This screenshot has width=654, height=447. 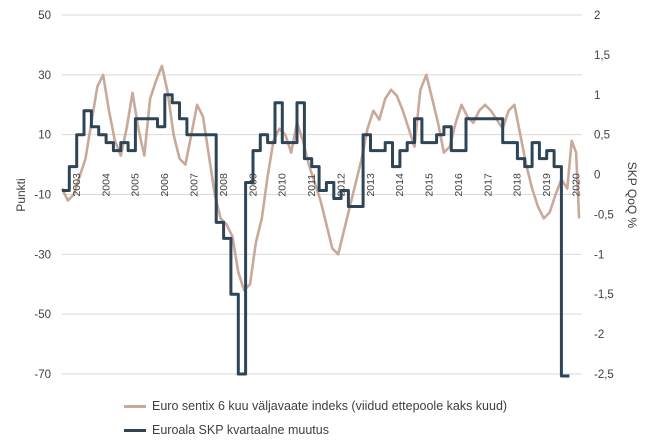 What do you see at coordinates (135, 430) in the screenshot?
I see `legend-swatch-gdp` at bounding box center [135, 430].